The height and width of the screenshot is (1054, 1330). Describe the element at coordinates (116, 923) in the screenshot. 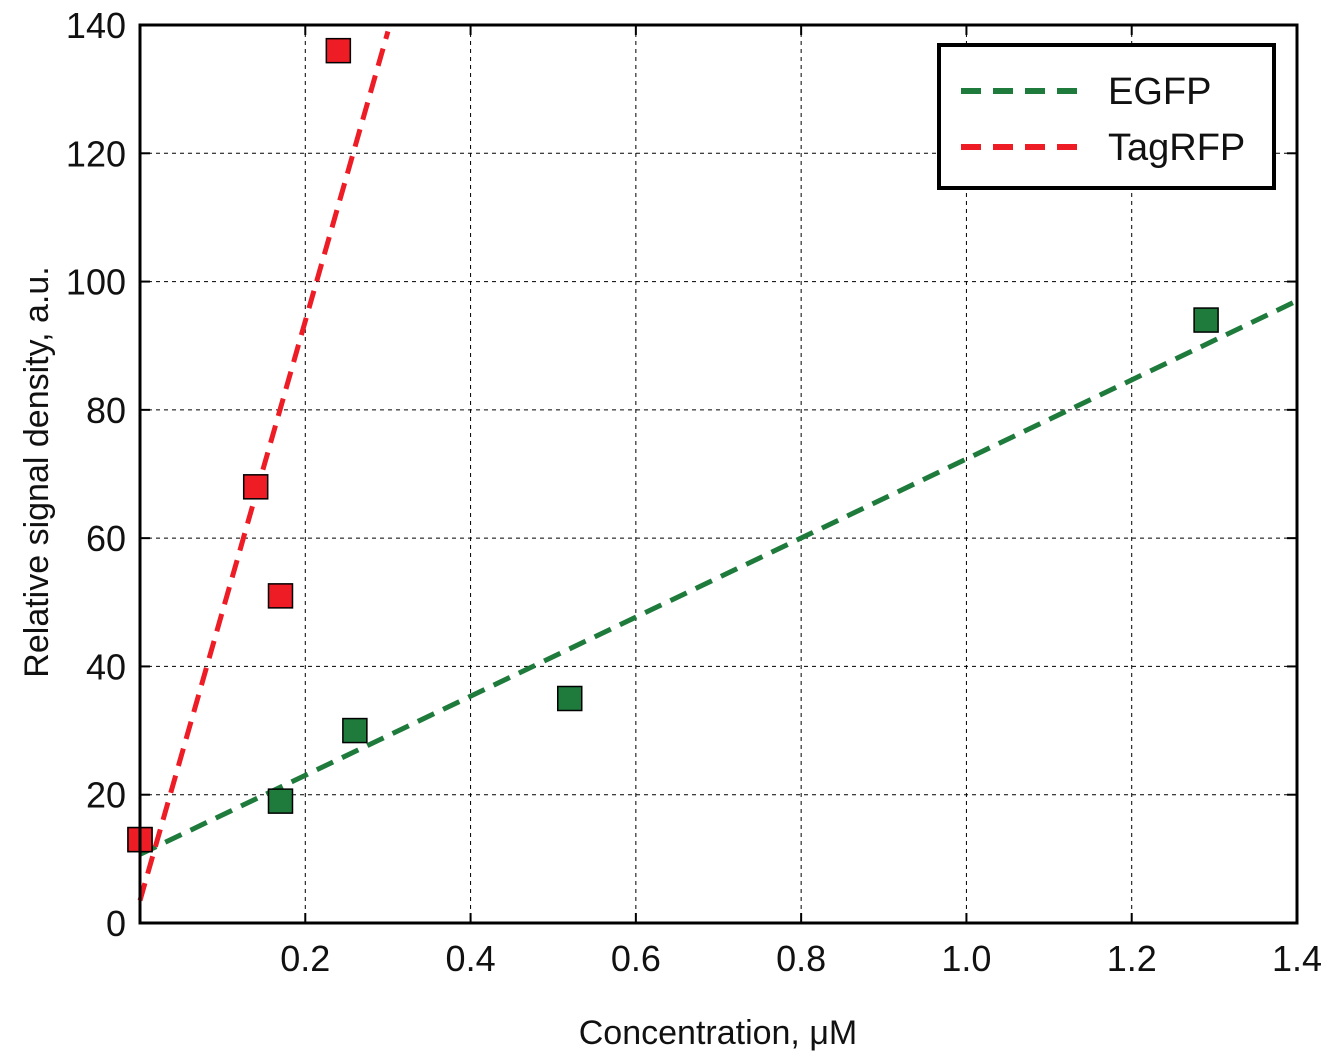

I see `y-tick-label: 0` at that location.